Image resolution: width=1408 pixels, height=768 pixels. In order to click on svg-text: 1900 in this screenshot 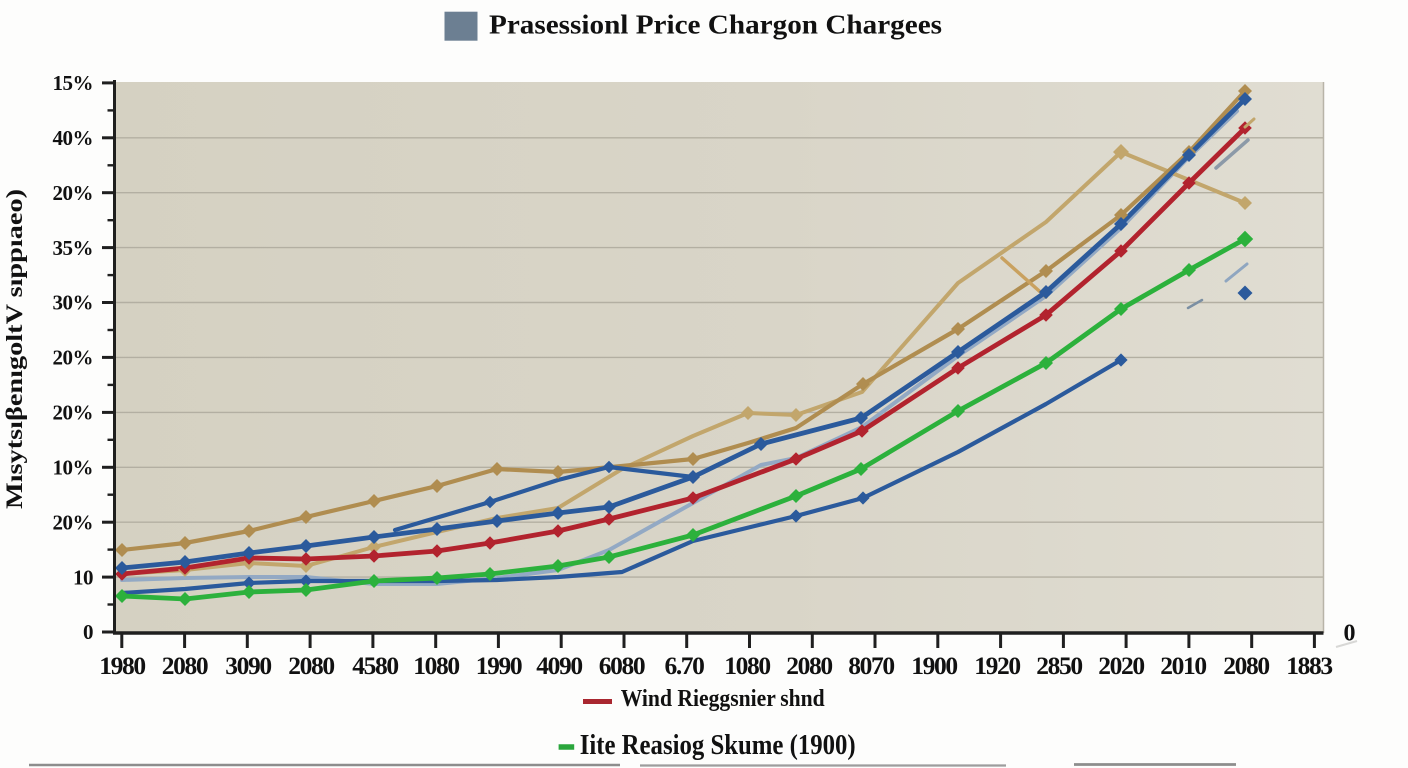, I will do `click(934, 665)`.